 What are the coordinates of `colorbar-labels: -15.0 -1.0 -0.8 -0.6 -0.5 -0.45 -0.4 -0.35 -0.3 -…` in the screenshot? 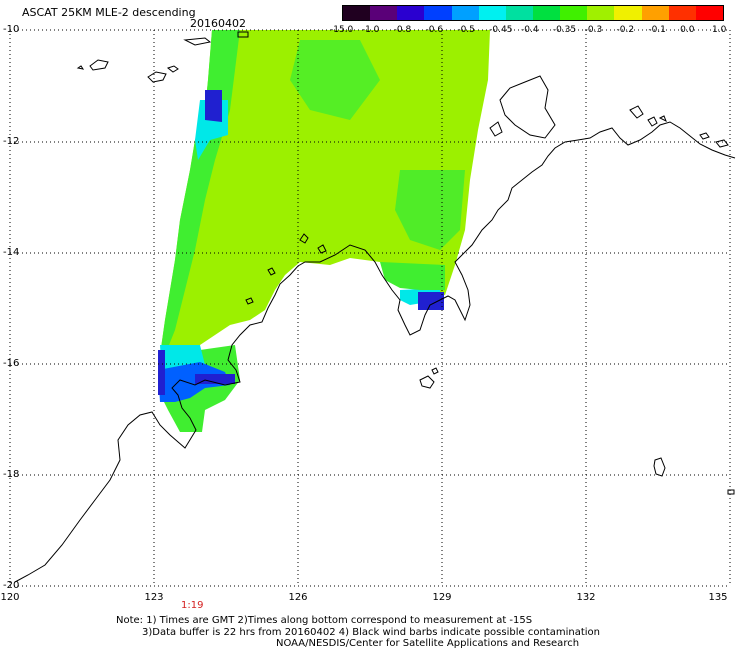 It's located at (530, 31).